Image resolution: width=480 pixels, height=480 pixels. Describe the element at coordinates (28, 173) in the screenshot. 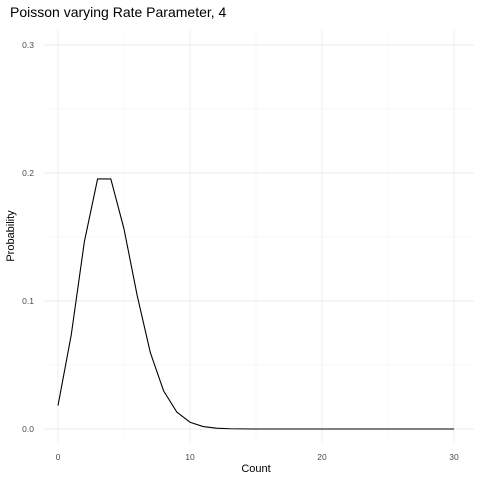

I see `y-tick-label: 0.2` at that location.